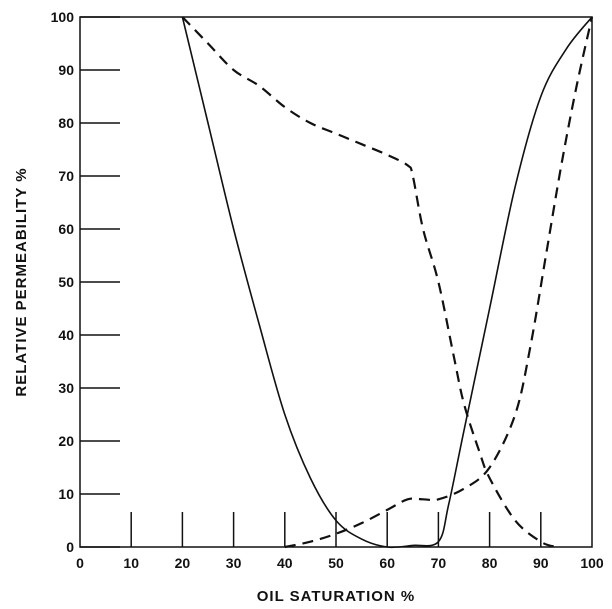 Image resolution: width=612 pixels, height=609 pixels. What do you see at coordinates (336, 563) in the screenshot?
I see `x-tick-label: 50` at bounding box center [336, 563].